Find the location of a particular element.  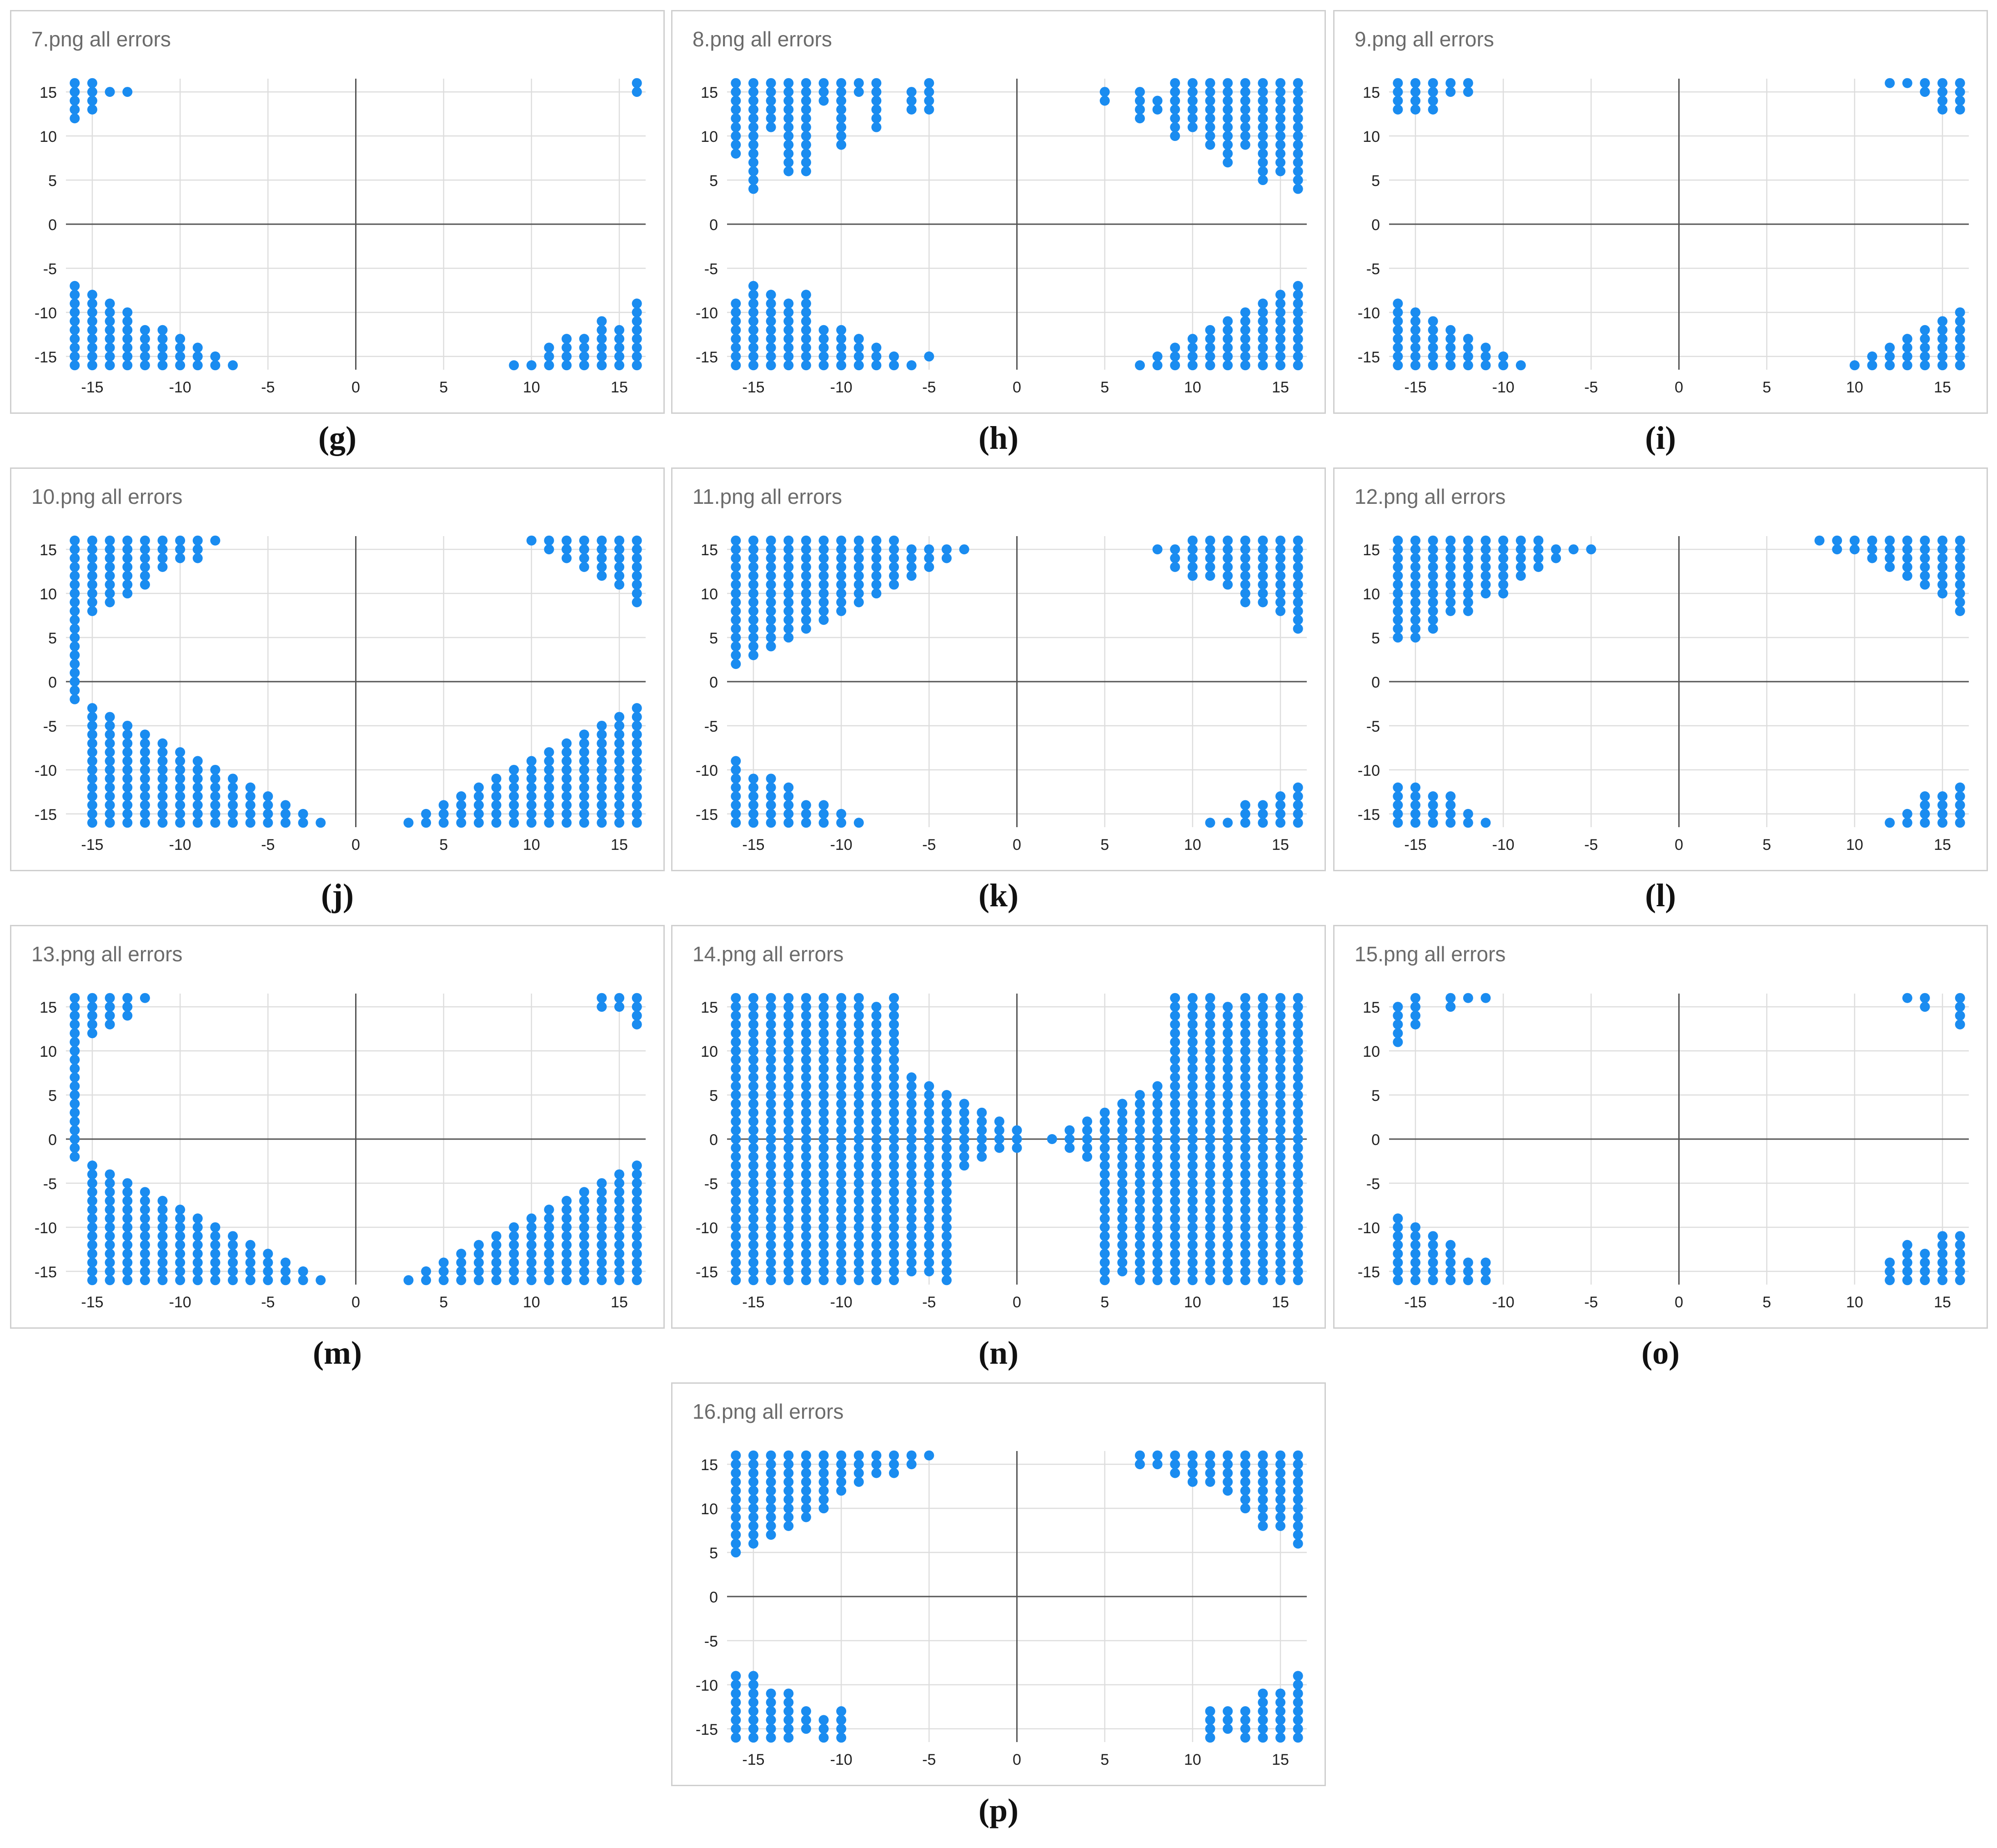

x-tick-label: 10 is located at coordinates (1193, 1303).